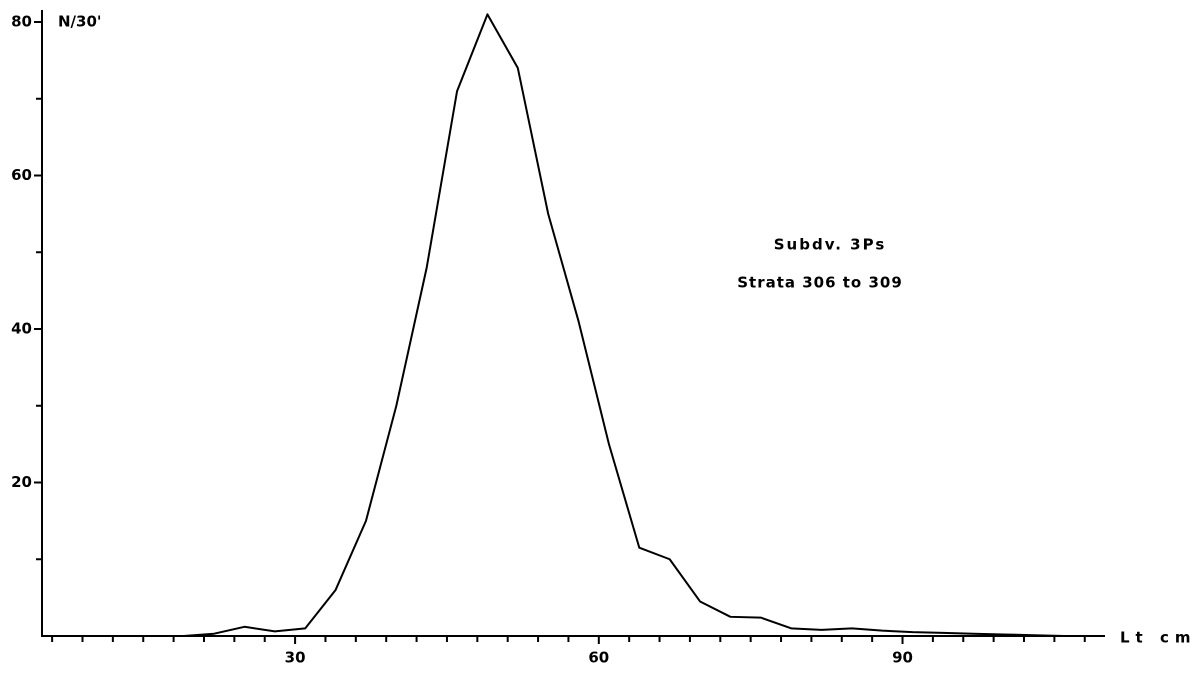 This screenshot has height=673, width=1204. I want to click on x-tick-label: 30, so click(295, 658).